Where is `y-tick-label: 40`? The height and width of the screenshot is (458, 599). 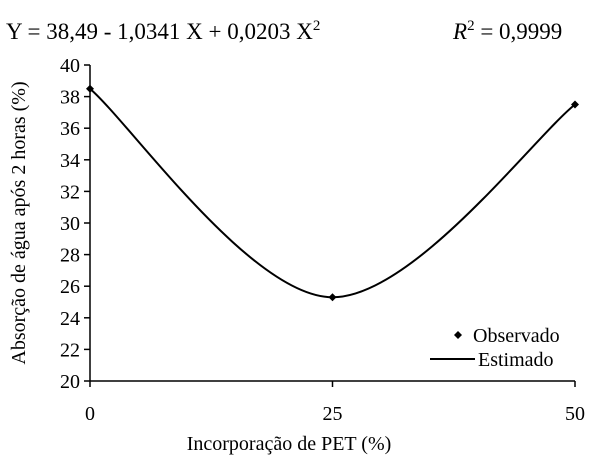 y-tick-label: 40 is located at coordinates (70, 66).